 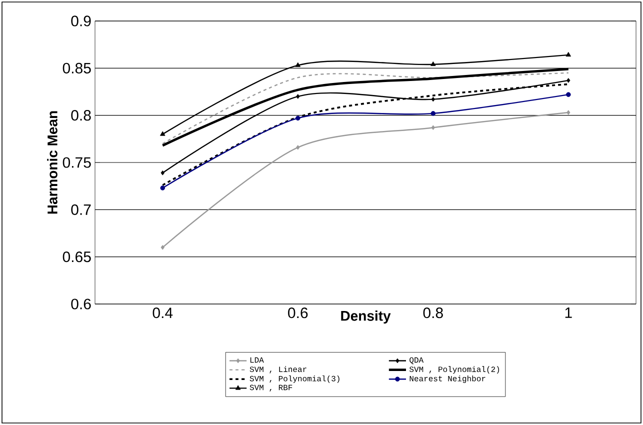 I want to click on legend-label: LDA, so click(x=257, y=360).